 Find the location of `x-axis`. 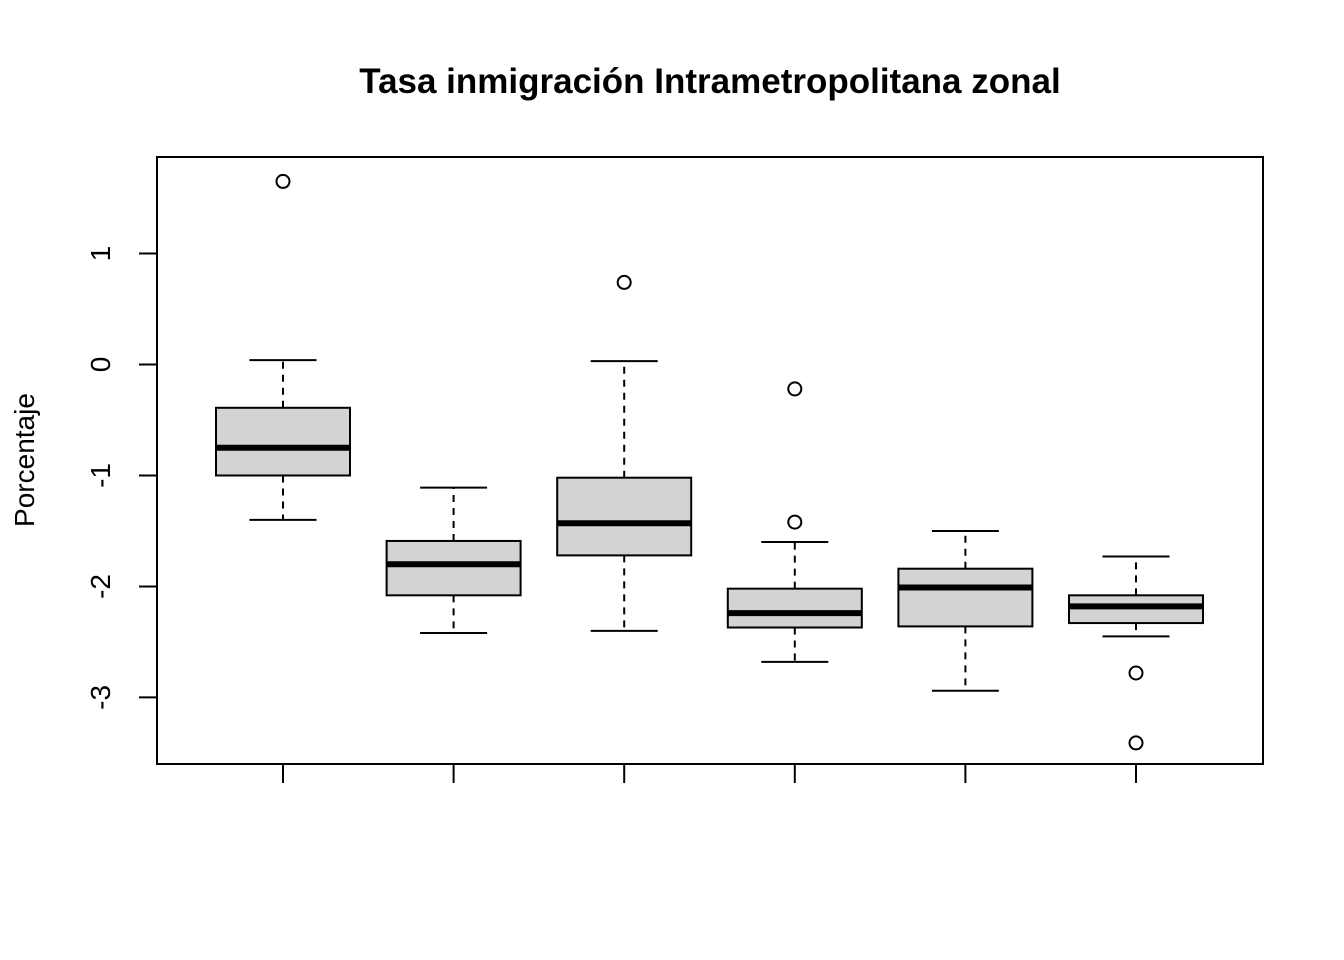

x-axis is located at coordinates (709, 773).